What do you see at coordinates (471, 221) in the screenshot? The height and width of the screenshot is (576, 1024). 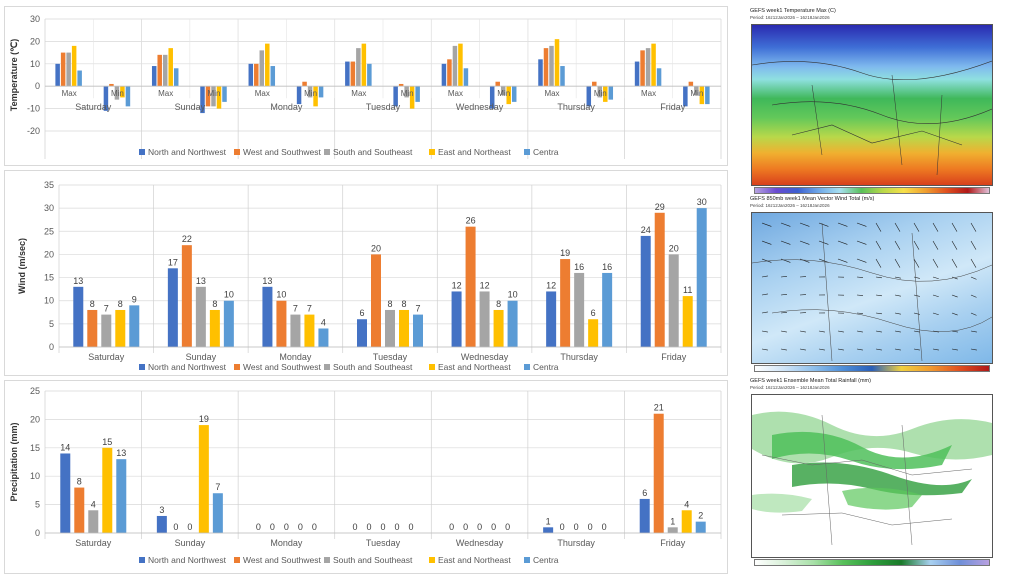 I see `data-label: 26` at bounding box center [471, 221].